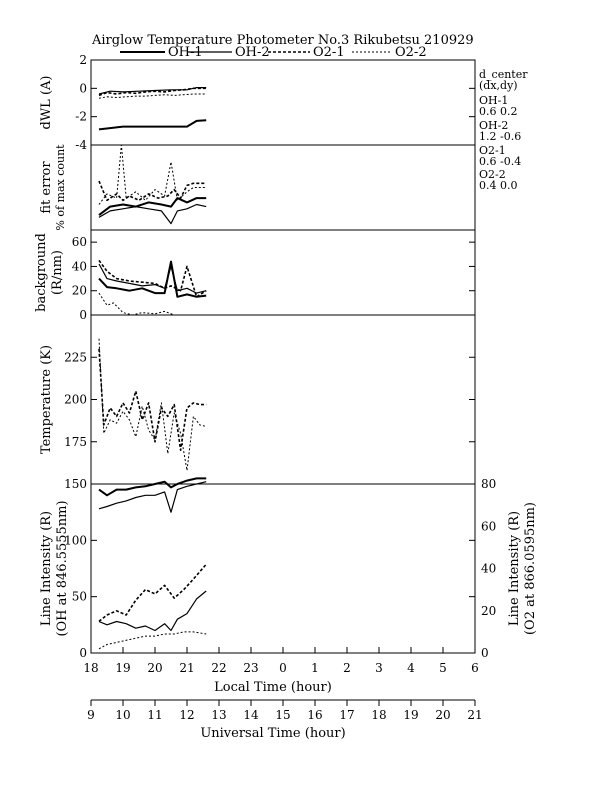 The image size is (612, 792). What do you see at coordinates (62, 568) in the screenshot?
I see `y-axis-label: (OH at 846.5555nm)` at bounding box center [62, 568].